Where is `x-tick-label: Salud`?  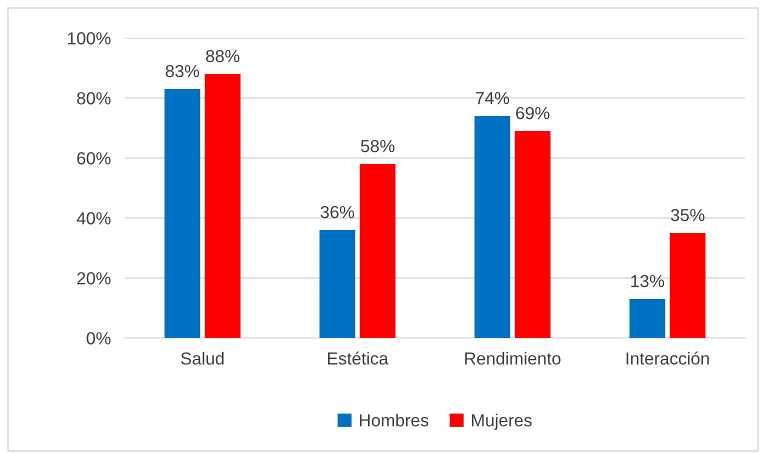 x-tick-label: Salud is located at coordinates (202, 358).